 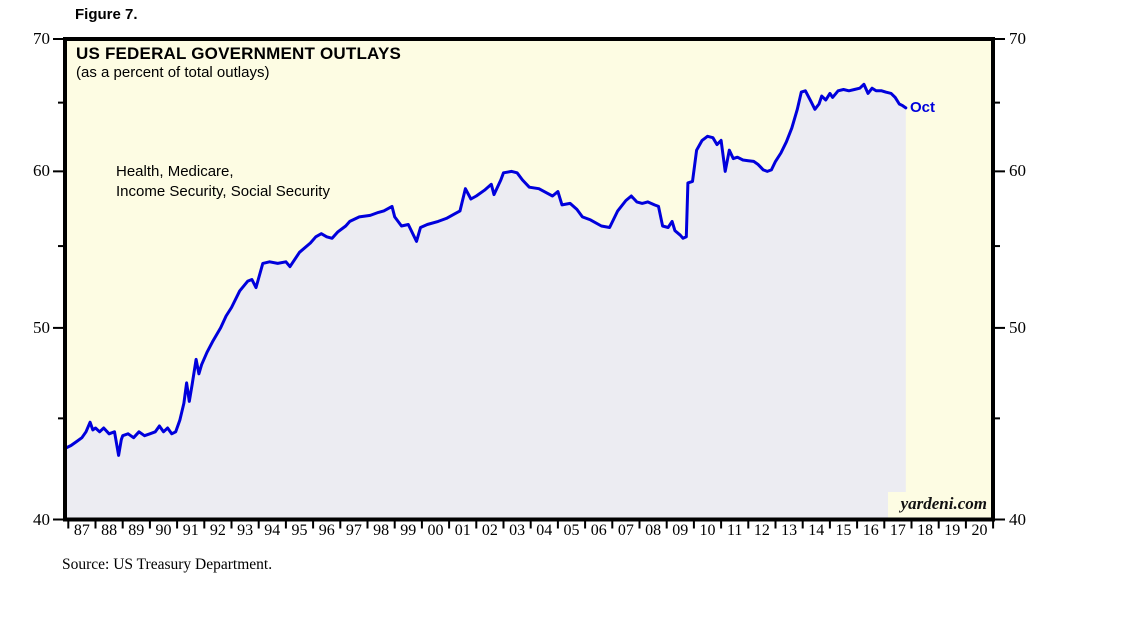 What do you see at coordinates (544, 530) in the screenshot?
I see `x-axis-label: 04` at bounding box center [544, 530].